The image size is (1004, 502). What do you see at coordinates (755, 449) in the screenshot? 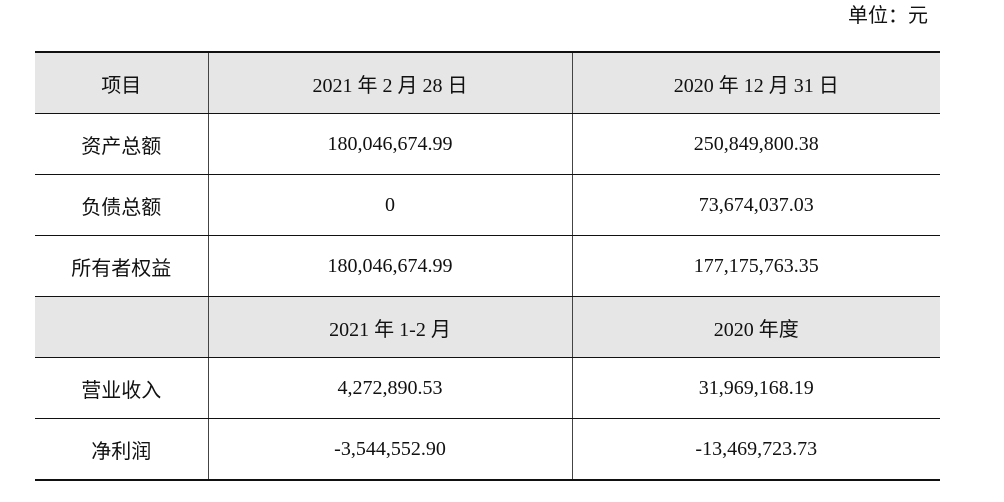
I see `table-cell: -13,469,723.73` at bounding box center [755, 449].